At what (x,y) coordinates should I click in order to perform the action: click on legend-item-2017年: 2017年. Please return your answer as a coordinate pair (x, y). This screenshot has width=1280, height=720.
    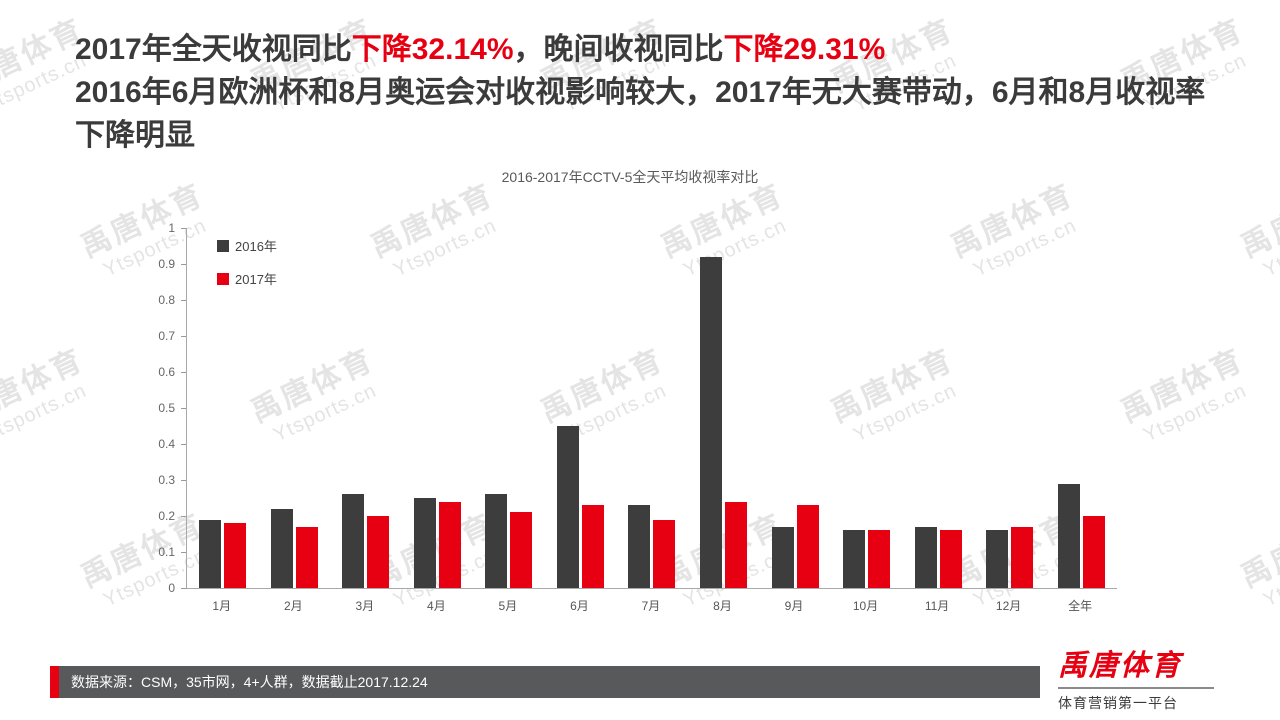
    Looking at the image, I should click on (247, 278).